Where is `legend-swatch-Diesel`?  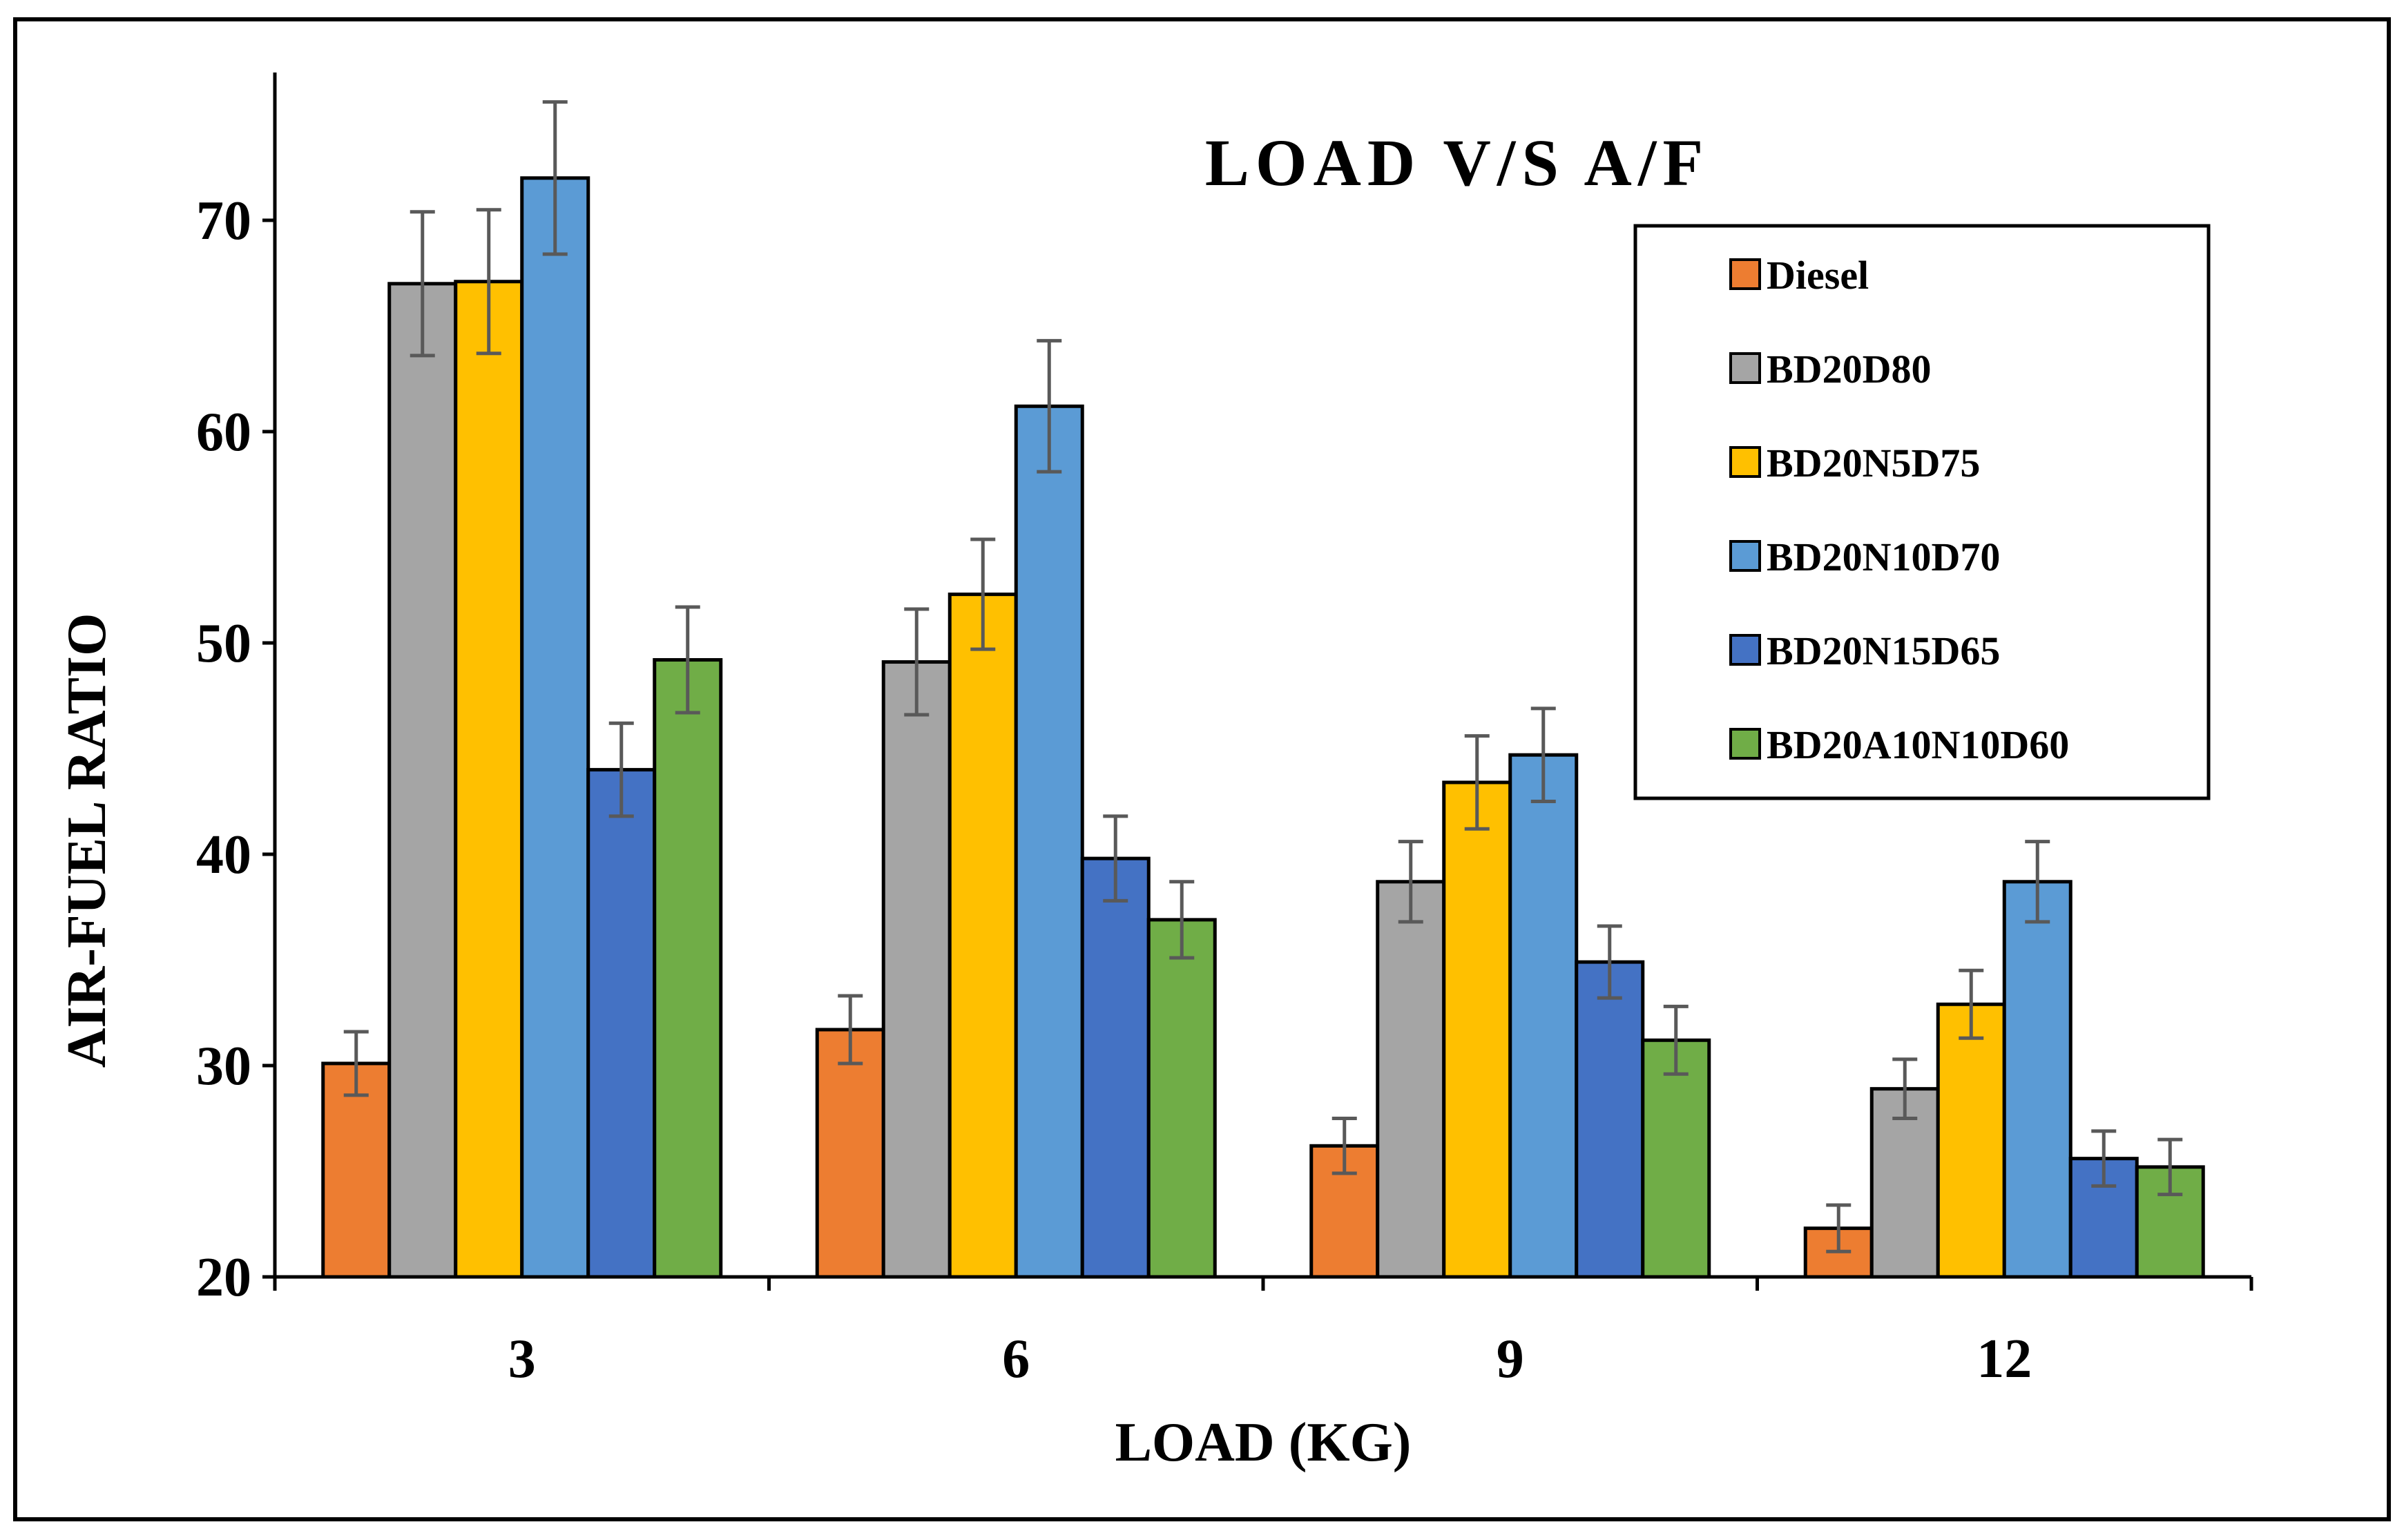 legend-swatch-Diesel is located at coordinates (1745, 274).